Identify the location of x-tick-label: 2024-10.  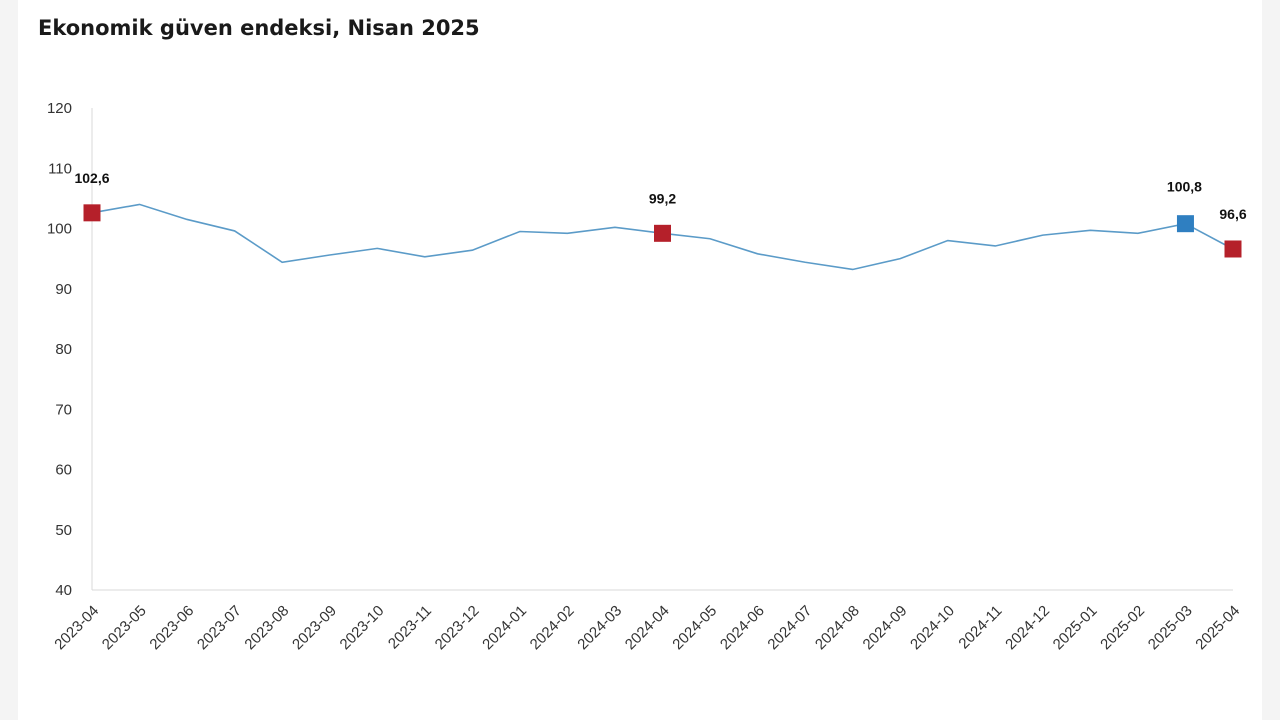
(932, 627).